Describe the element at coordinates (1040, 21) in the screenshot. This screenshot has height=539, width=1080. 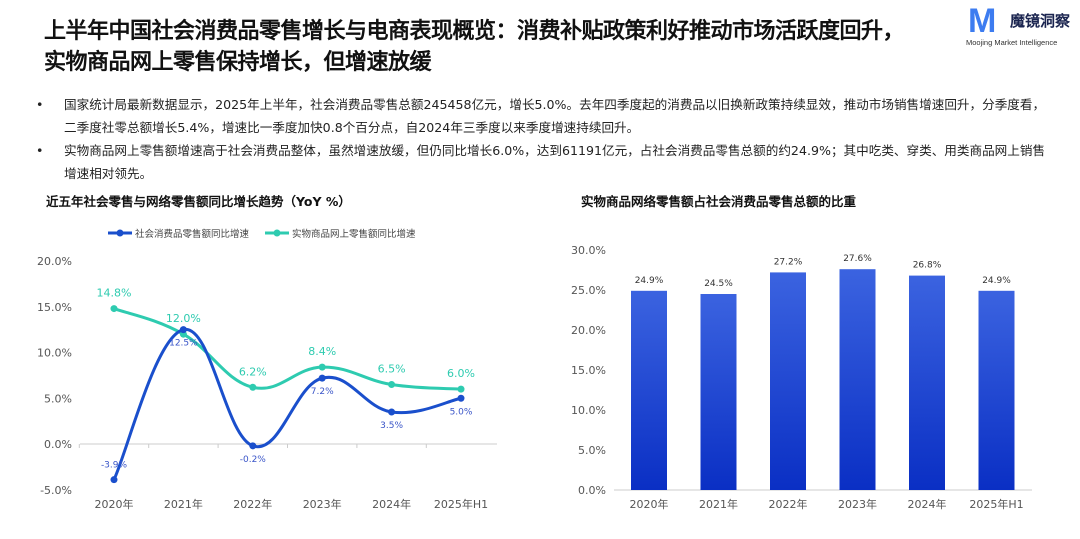
I see `logo-name: 魔镜洞察` at that location.